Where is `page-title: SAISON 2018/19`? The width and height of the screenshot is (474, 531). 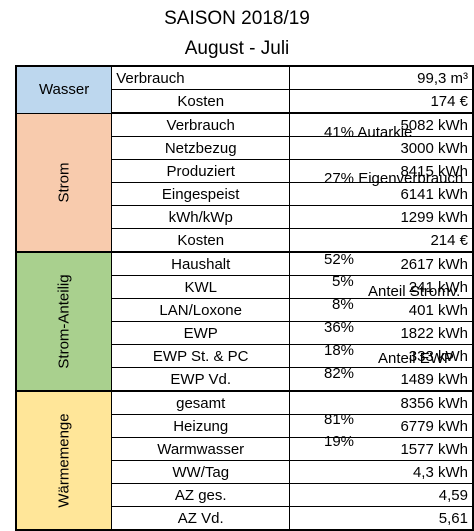
page-title: SAISON 2018/19 is located at coordinates (237, 18).